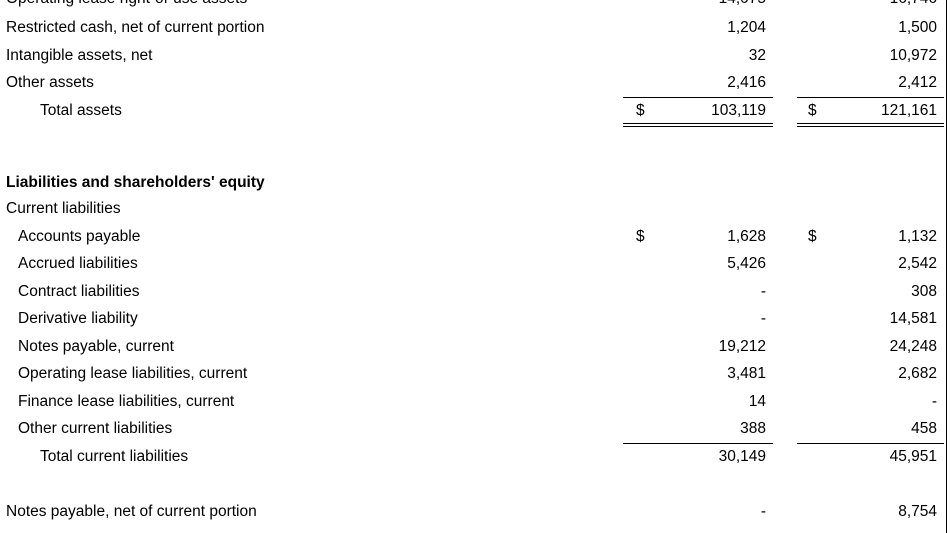 This screenshot has width=950, height=533. What do you see at coordinates (475, 264) in the screenshot?
I see `table-row: Accrued liabilities 5,426 2,542` at bounding box center [475, 264].